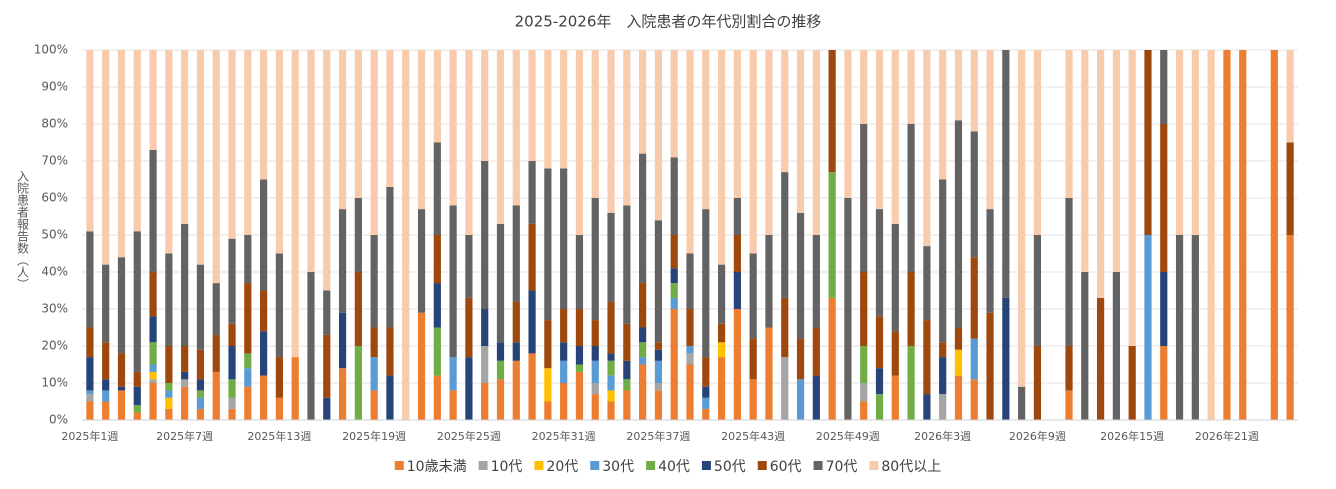  Describe the element at coordinates (564, 436) in the screenshot. I see `x-tick-label: 2025年31週` at that location.